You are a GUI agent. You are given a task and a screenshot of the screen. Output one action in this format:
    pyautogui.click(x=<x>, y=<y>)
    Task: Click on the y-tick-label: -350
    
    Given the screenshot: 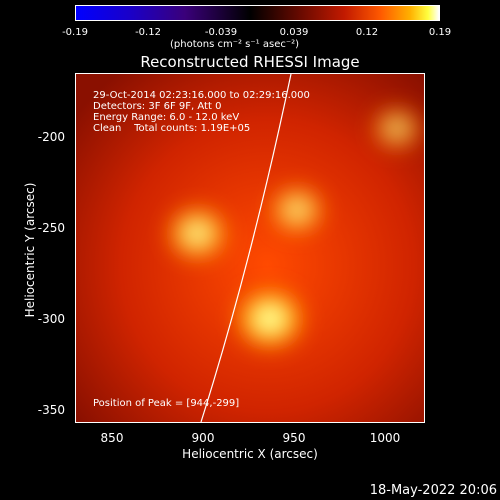 What is the action you would take?
    pyautogui.click(x=51, y=410)
    